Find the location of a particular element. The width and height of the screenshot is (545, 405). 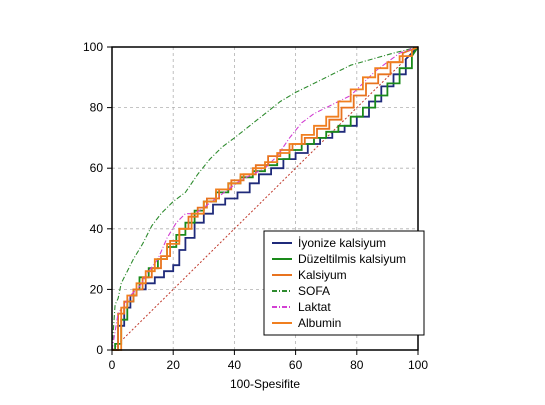

legend-label: Kalsiyum is located at coordinates (322, 275).